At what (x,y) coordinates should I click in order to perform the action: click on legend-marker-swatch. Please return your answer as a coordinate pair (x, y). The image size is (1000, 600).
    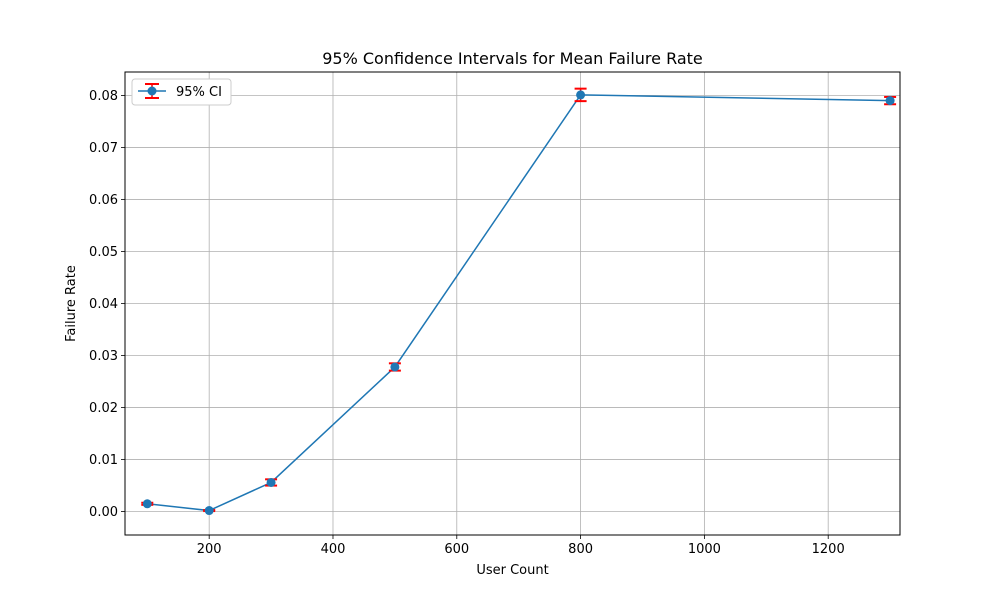
    Looking at the image, I should click on (152, 91).